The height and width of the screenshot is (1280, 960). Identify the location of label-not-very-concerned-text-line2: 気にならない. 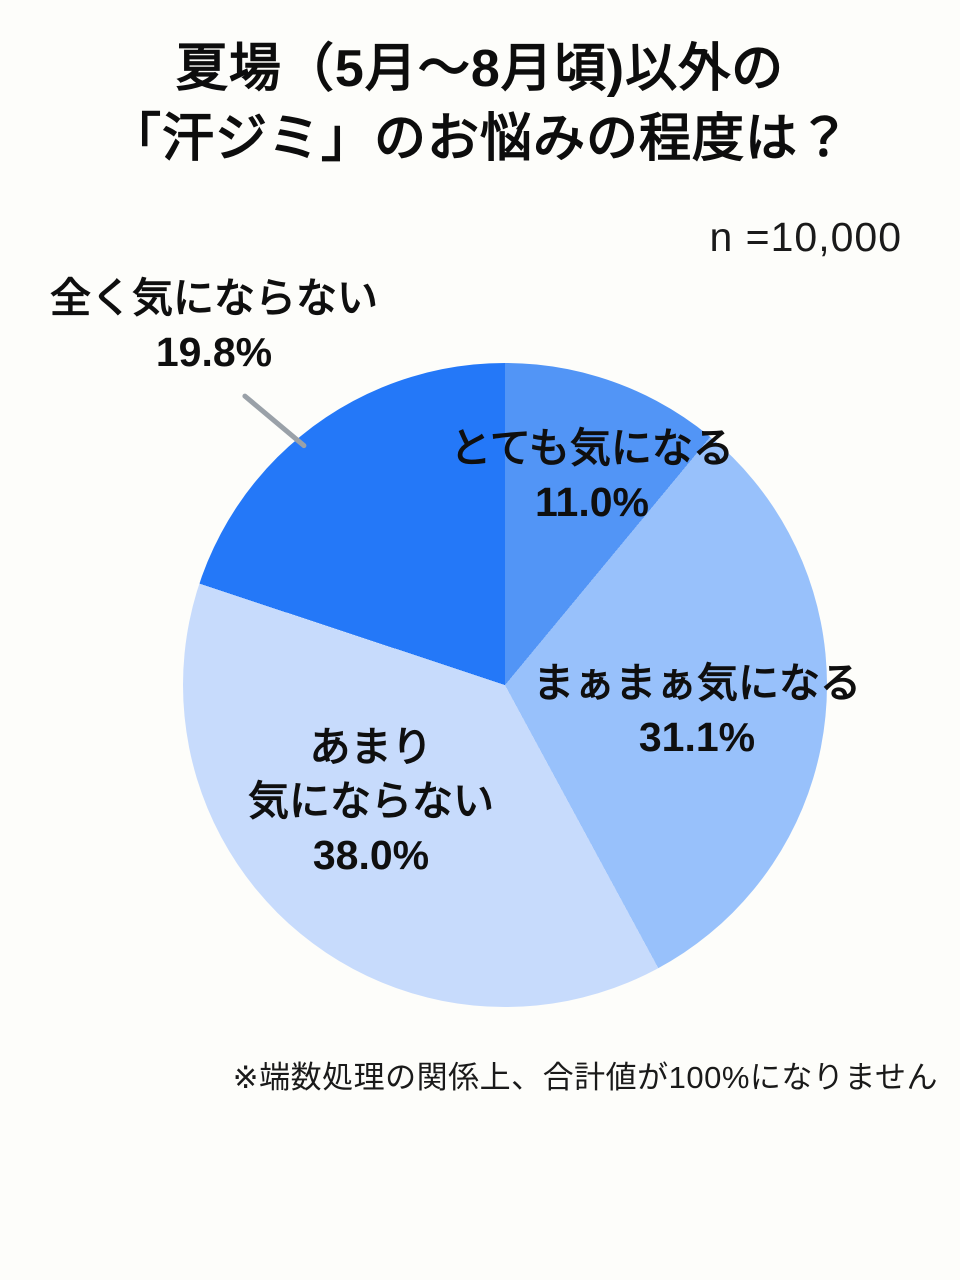
(371, 801).